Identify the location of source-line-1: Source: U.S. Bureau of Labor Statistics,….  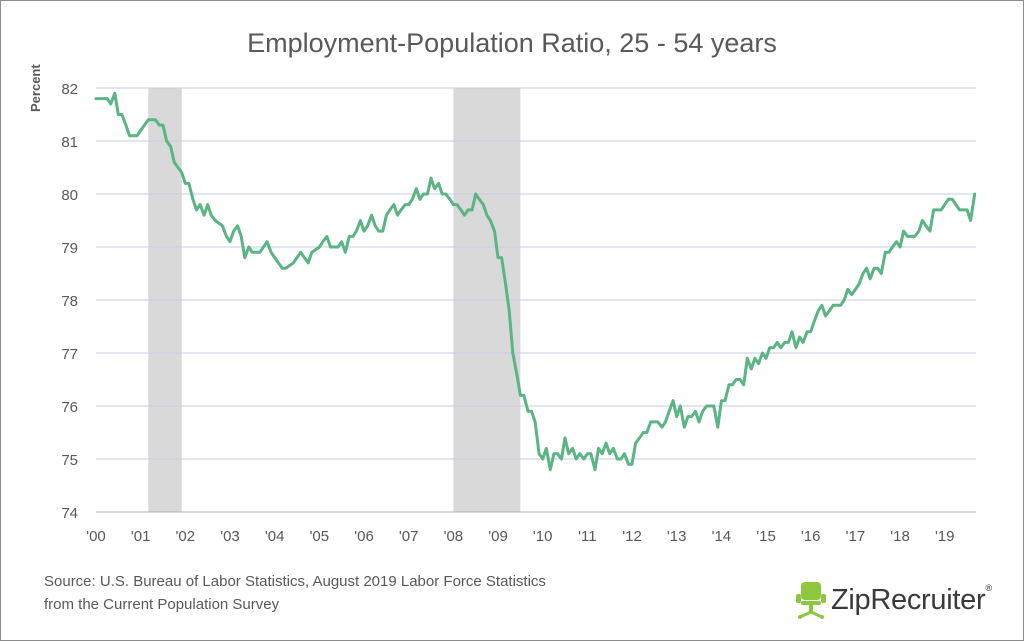
(295, 581).